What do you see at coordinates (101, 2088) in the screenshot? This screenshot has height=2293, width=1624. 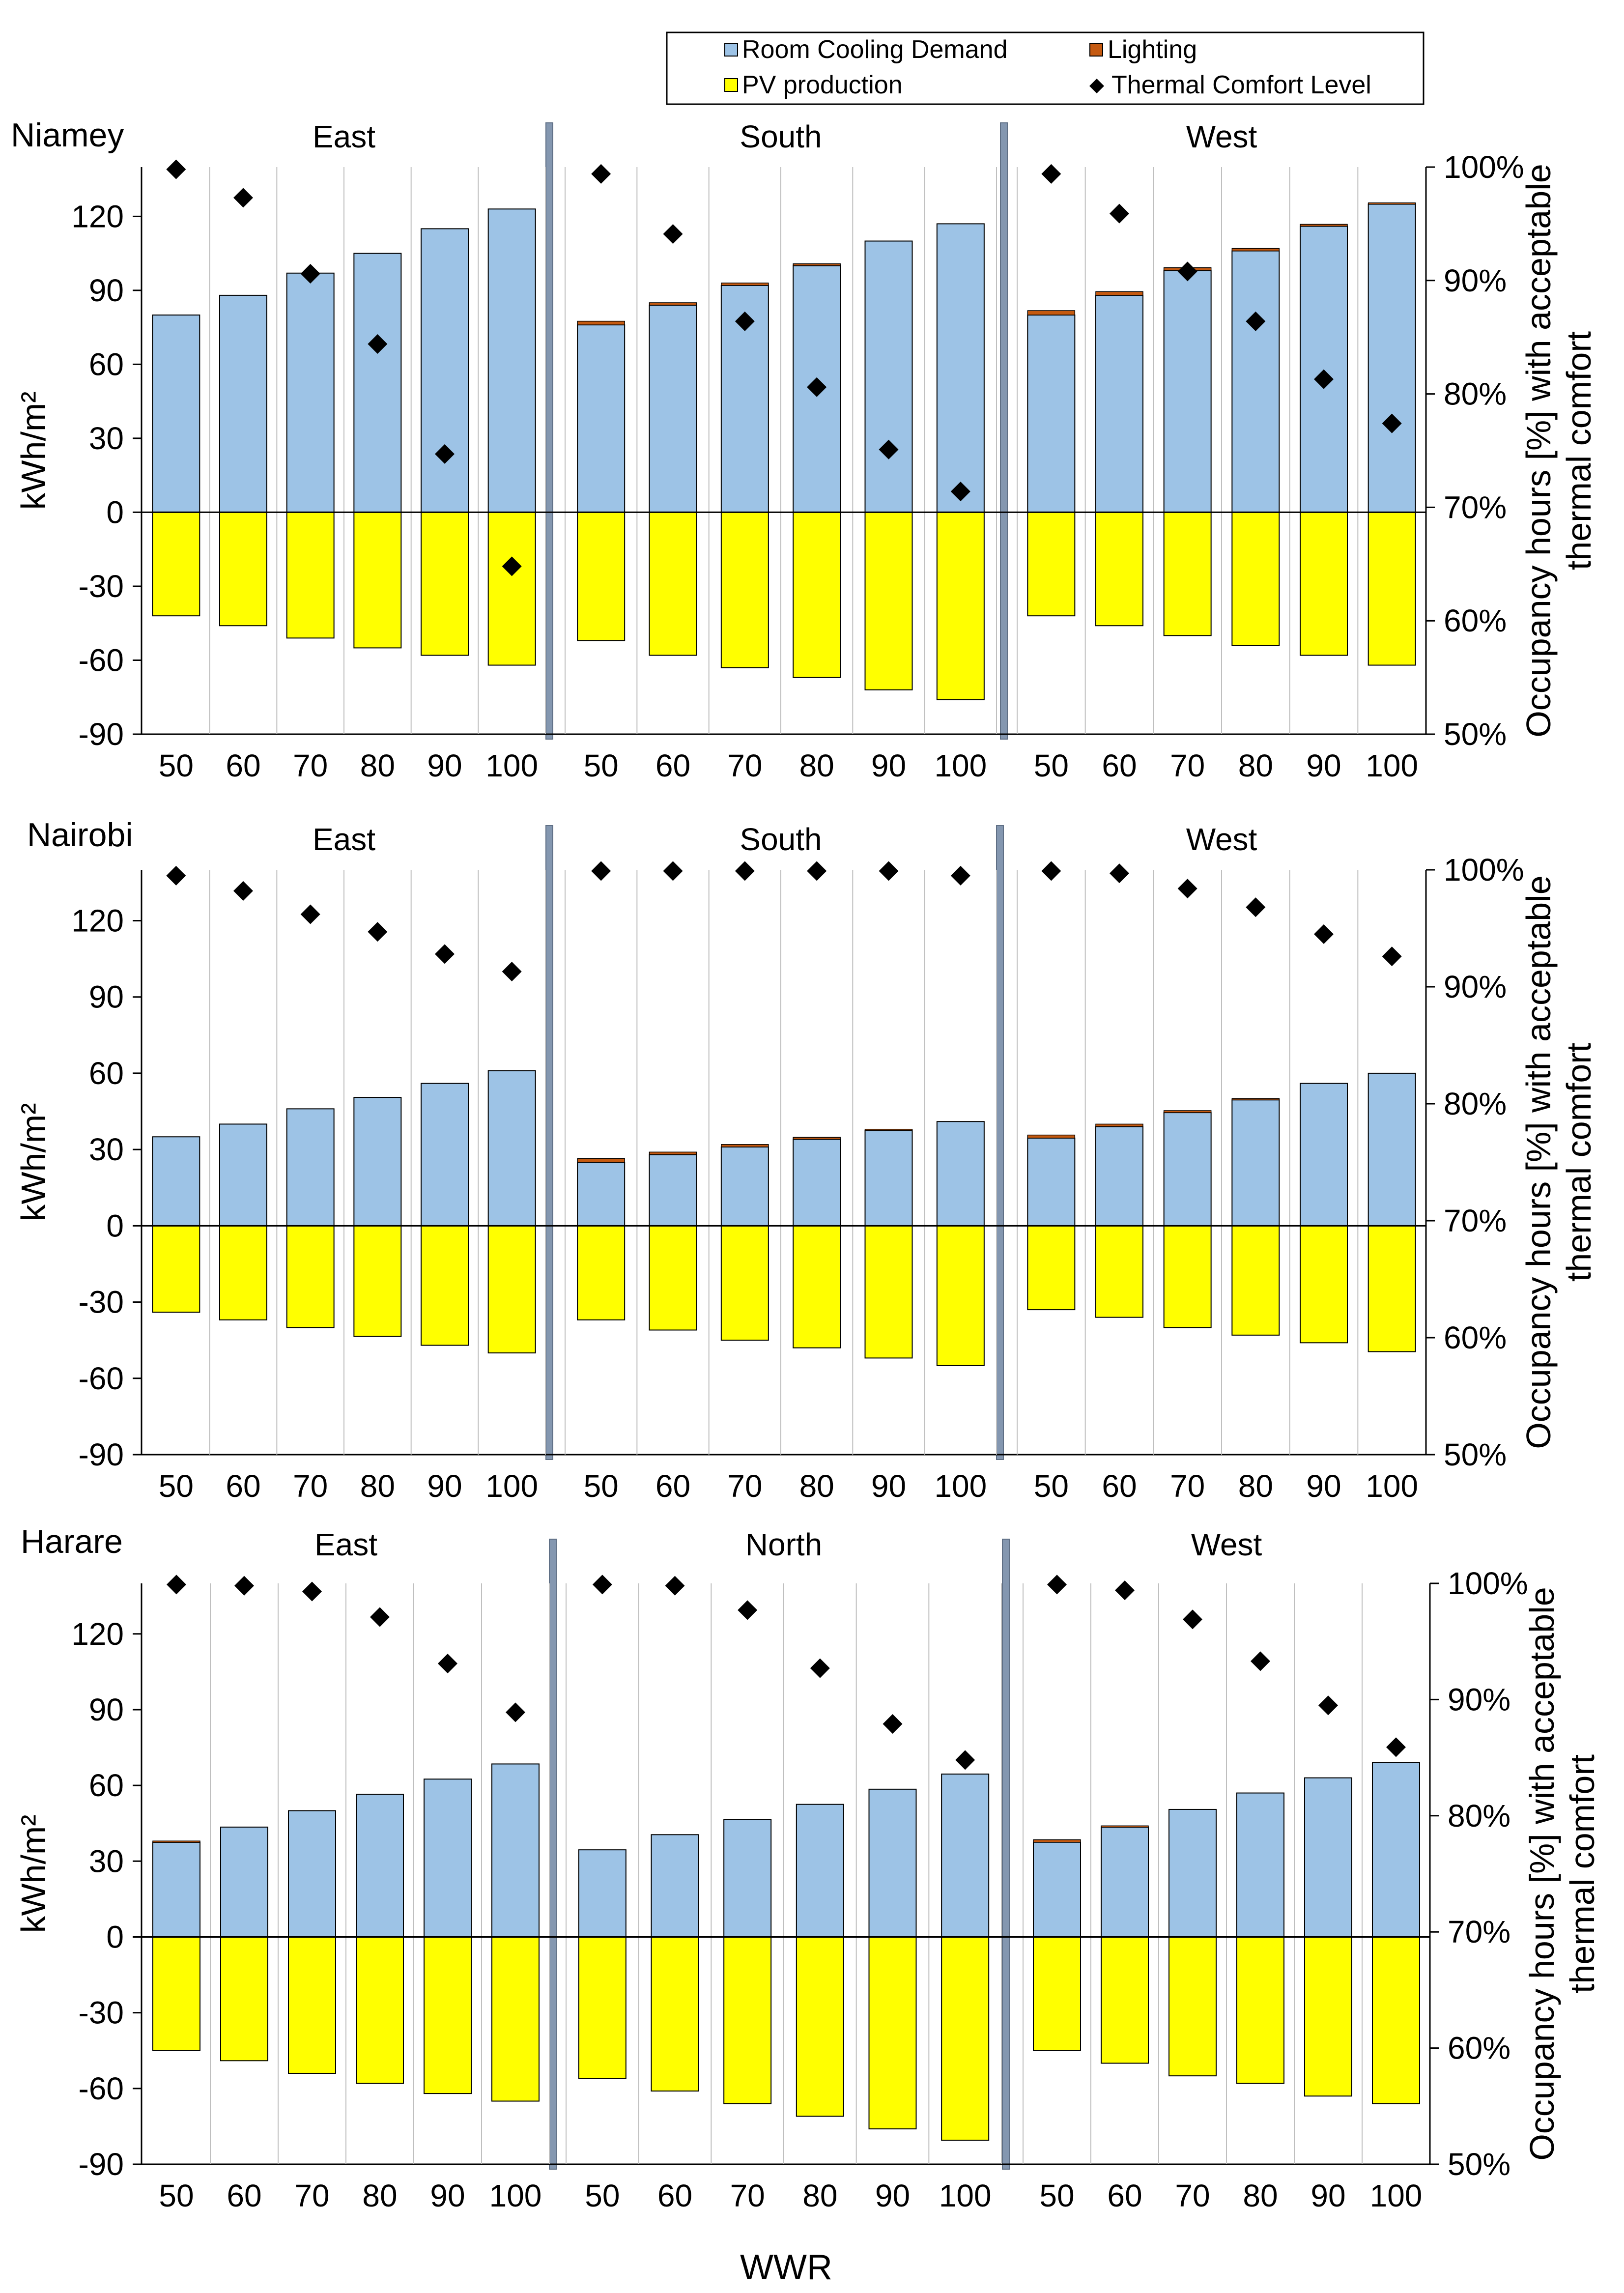 I see `y-tick-label: -60` at bounding box center [101, 2088].